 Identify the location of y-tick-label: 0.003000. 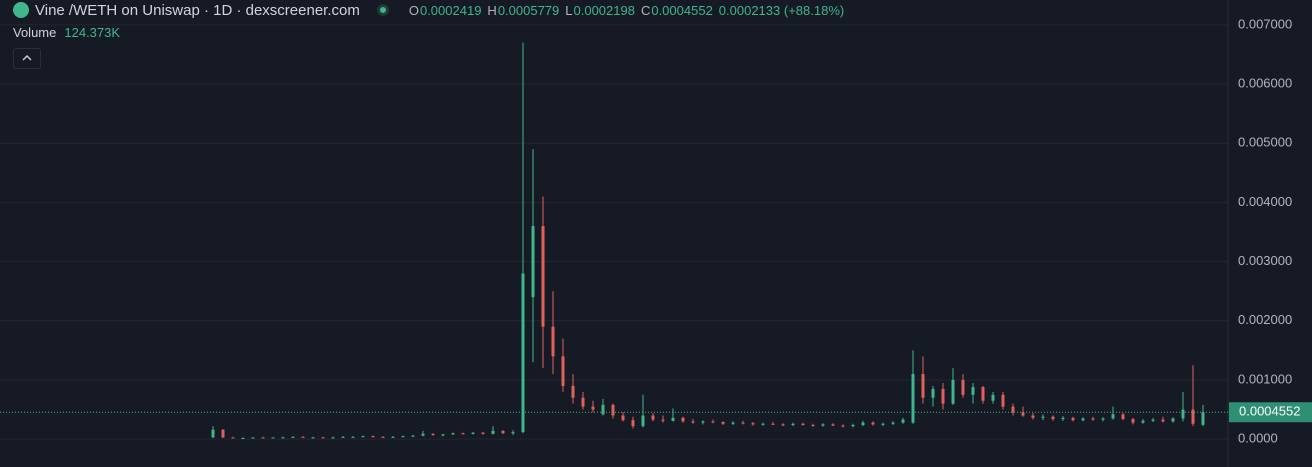
(1265, 260).